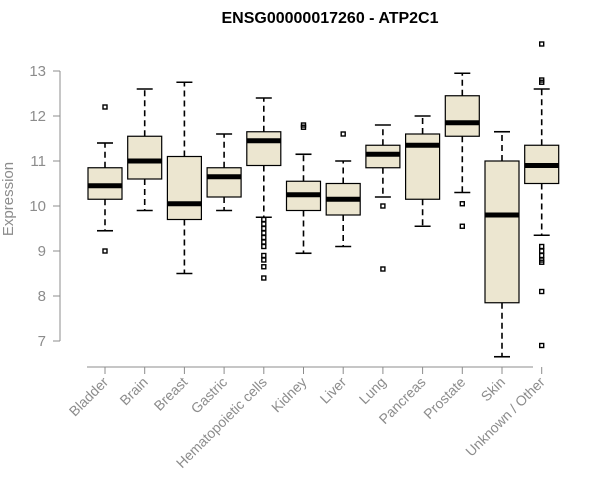 Image resolution: width=600 pixels, height=500 pixels. I want to click on x-tick-label: Lung, so click(372, 390).